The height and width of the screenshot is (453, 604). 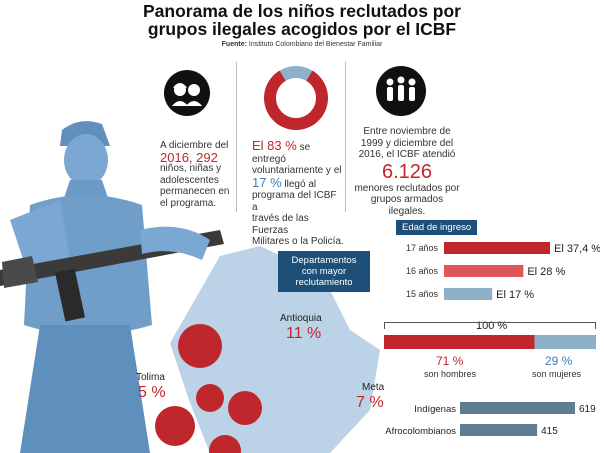 What do you see at coordinates (300, 184) in the screenshot?
I see `panel2-line: llegó al` at bounding box center [300, 184].